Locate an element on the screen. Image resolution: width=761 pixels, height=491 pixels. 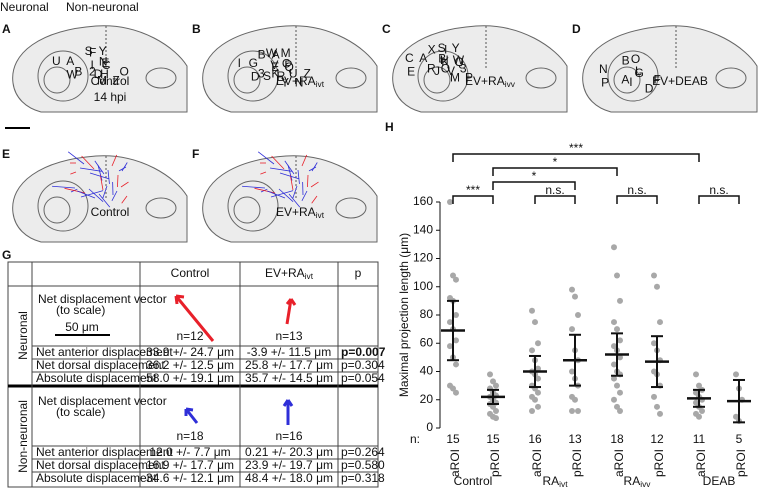
table-header: p is located at coordinates (358, 273).